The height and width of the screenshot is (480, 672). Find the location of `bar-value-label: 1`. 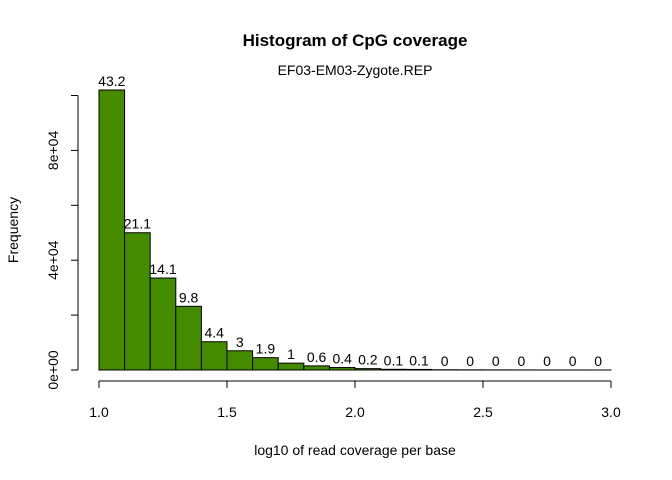

bar-value-label: 1 is located at coordinates (291, 354).